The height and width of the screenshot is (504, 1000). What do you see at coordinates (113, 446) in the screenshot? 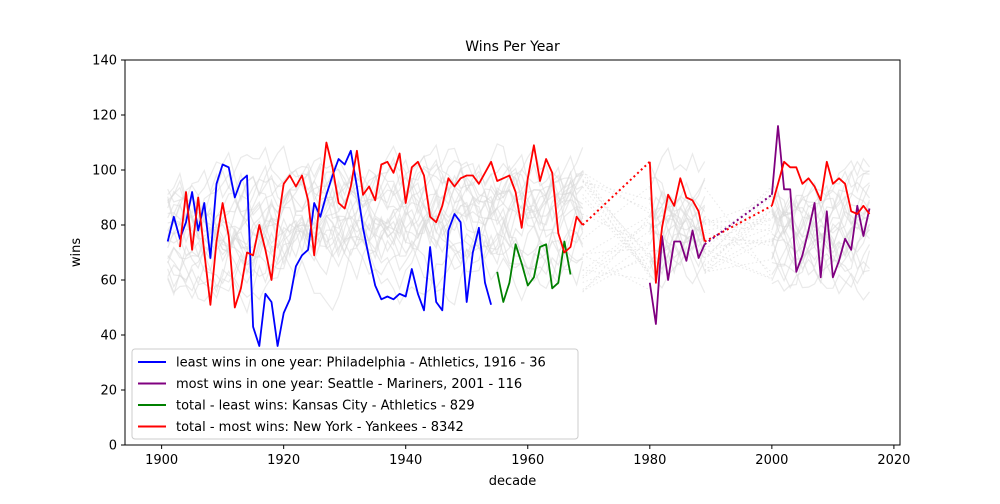
I see `y-tick-label: 0` at bounding box center [113, 446].